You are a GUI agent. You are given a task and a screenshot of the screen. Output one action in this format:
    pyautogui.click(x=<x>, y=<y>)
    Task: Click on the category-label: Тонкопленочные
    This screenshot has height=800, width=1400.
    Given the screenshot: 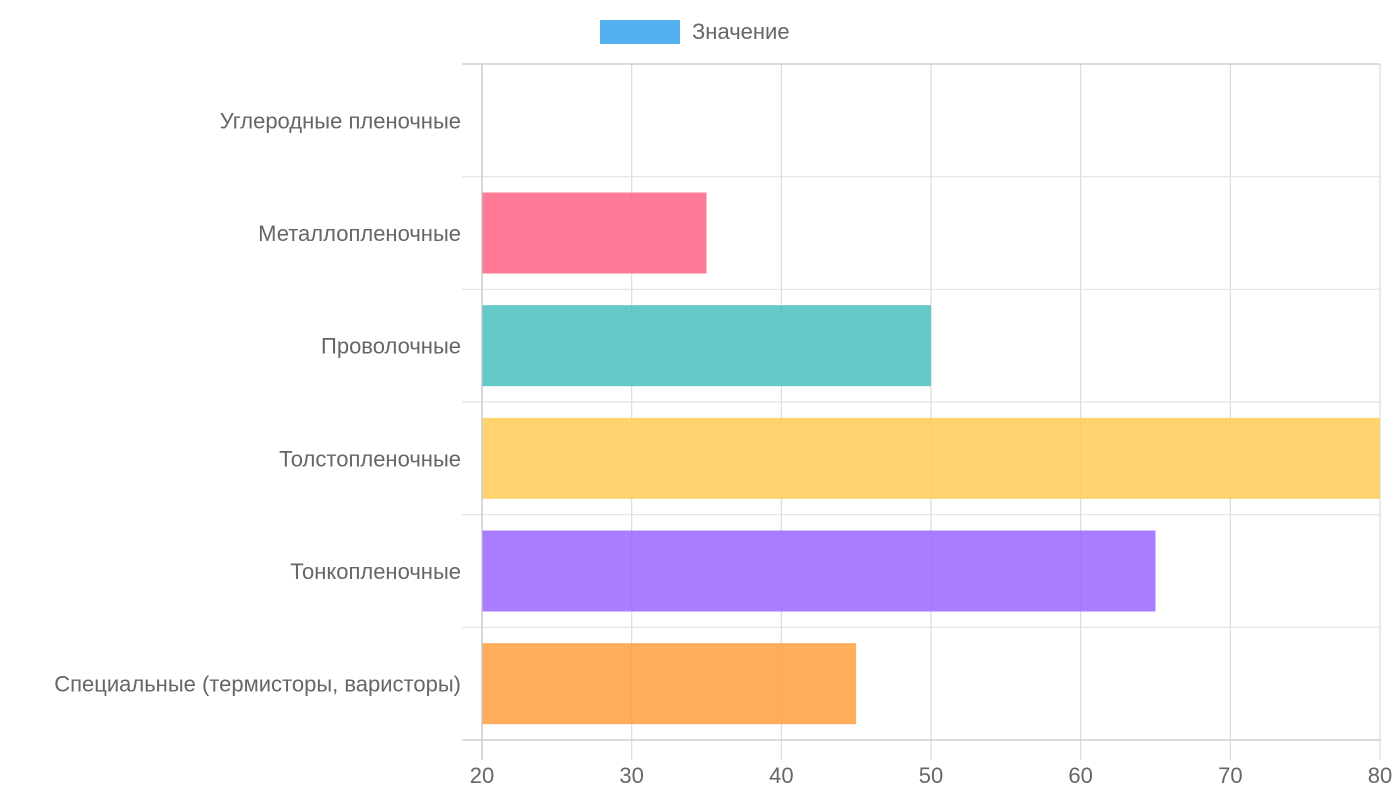 What is the action you would take?
    pyautogui.click(x=375, y=571)
    